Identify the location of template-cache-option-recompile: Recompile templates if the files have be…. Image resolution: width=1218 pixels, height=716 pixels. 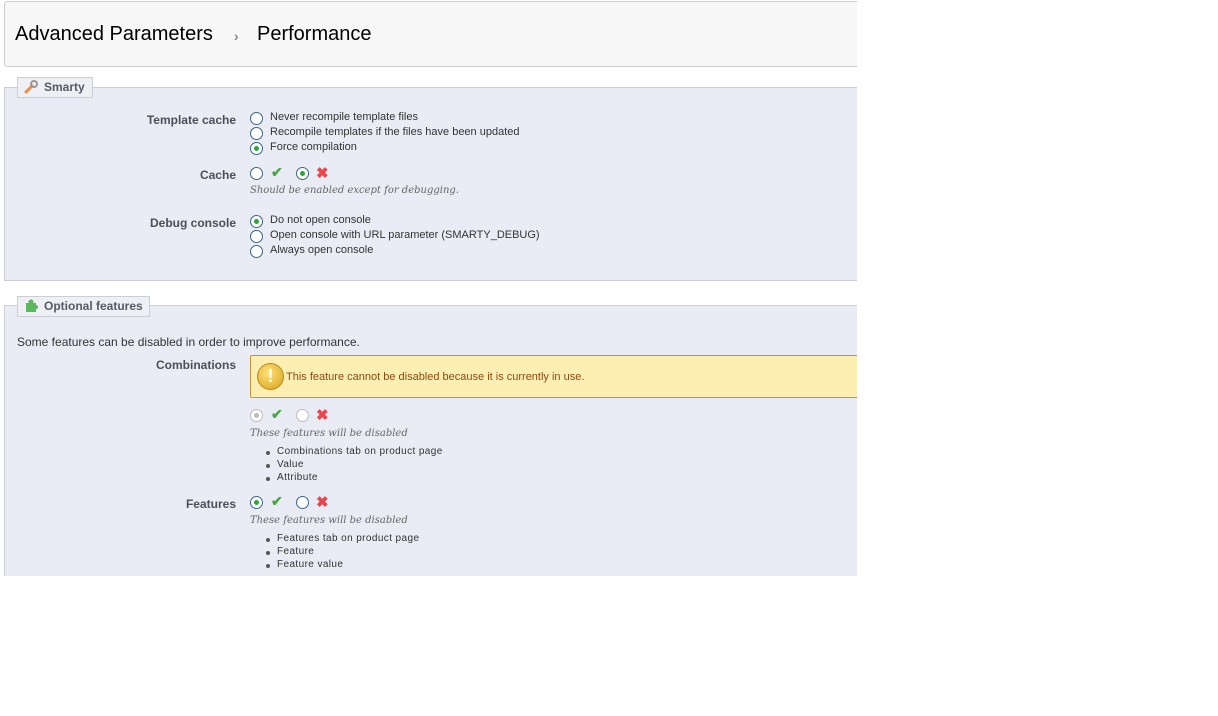
(395, 132).